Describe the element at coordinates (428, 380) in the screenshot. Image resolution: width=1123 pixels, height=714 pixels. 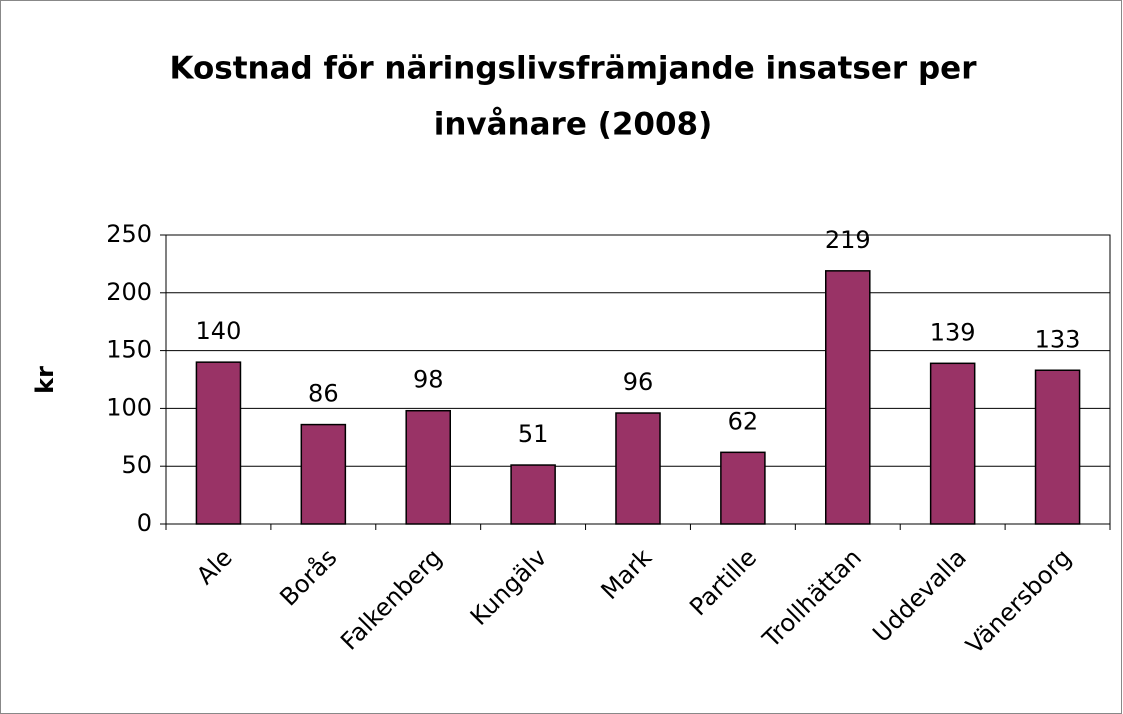
I see `data-label: 98` at that location.